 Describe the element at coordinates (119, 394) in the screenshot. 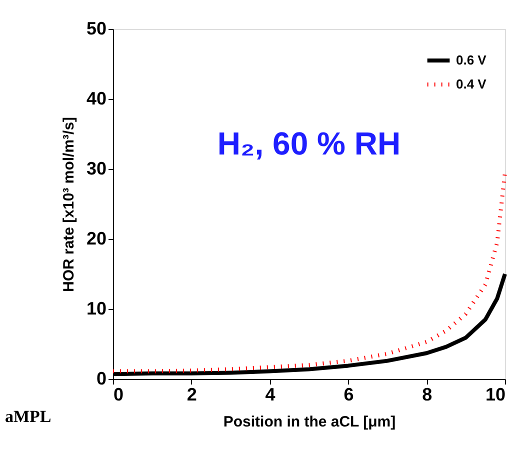

I see `x-tick-label: 0` at that location.